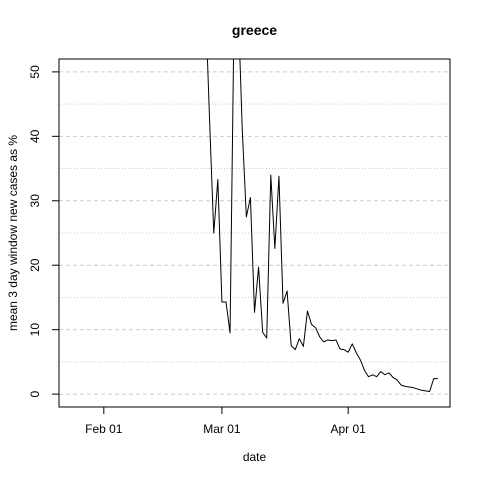  Describe the element at coordinates (13, 233) in the screenshot. I see `y-axis-label: mean 3 day window new cases as %` at that location.